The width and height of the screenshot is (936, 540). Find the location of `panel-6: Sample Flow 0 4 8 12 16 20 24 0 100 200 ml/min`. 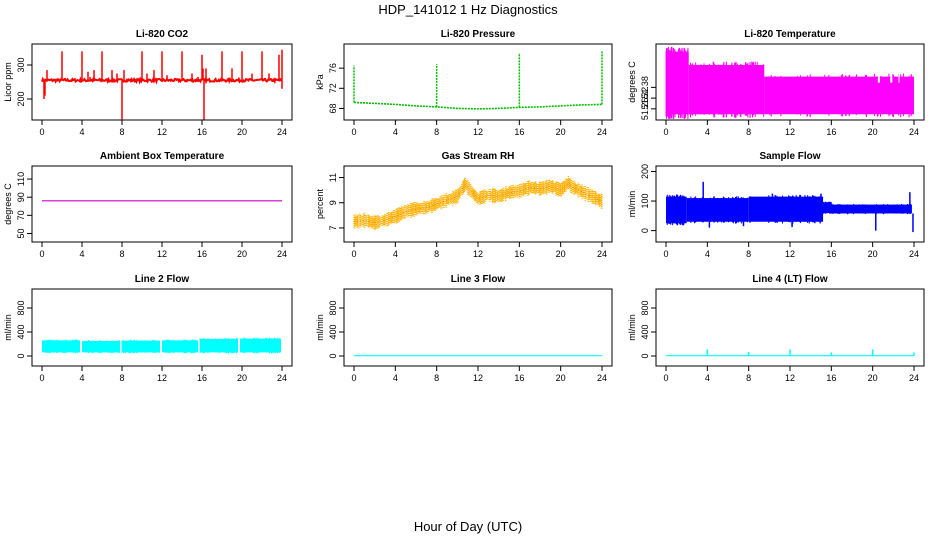

panel-6: Sample Flow 0 4 8 12 16 20 24 0 100 200 ml/min is located at coordinates (776, 205).